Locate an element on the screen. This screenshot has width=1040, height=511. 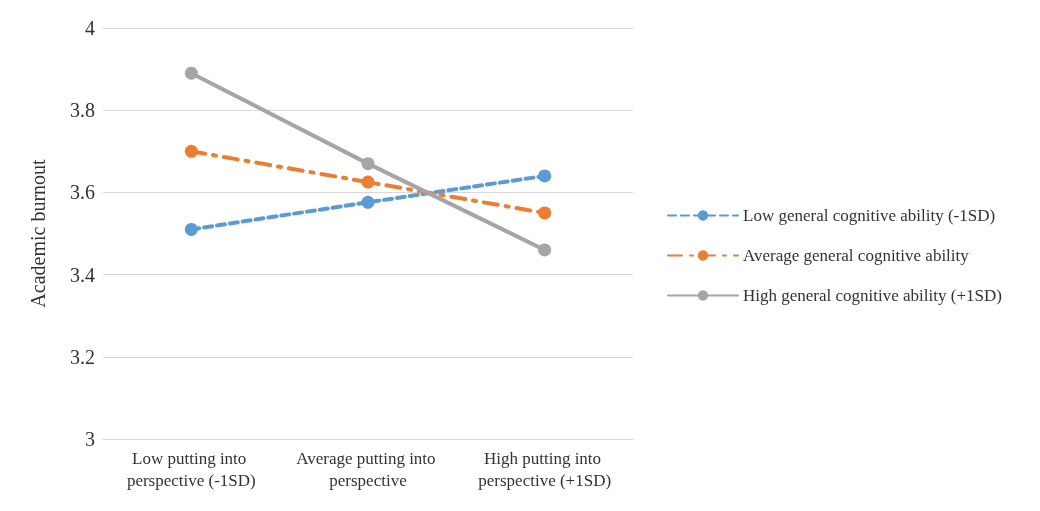
legend-label: Low general cognitive ability (-1SD) is located at coordinates (869, 215).